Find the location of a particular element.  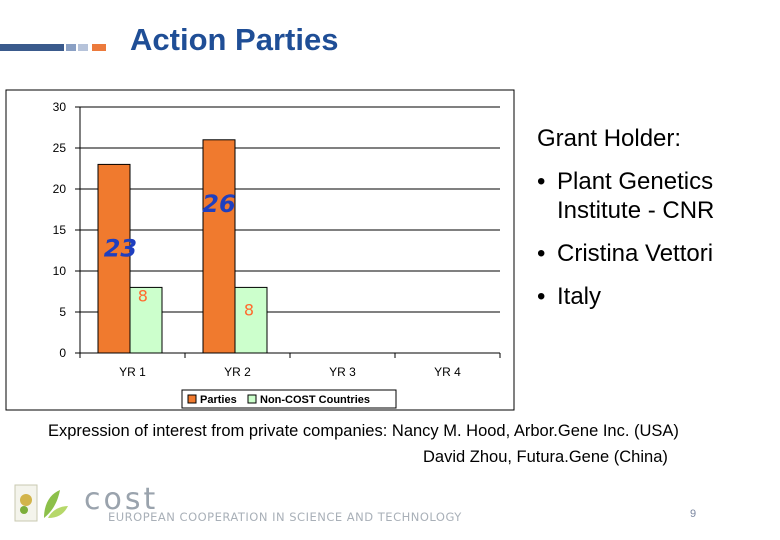

action-logo-icon is located at coordinates (41, 503).